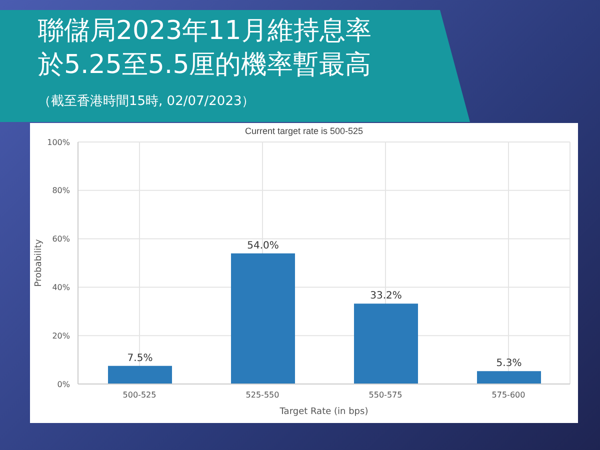  I want to click on data-label: 5.3%, so click(509, 364).